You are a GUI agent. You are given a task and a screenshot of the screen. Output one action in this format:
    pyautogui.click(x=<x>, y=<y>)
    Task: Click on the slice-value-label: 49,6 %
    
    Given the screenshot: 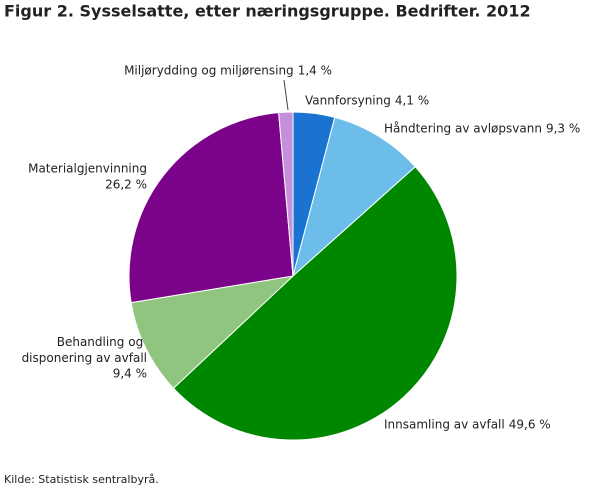 What is the action you would take?
    pyautogui.click(x=530, y=425)
    